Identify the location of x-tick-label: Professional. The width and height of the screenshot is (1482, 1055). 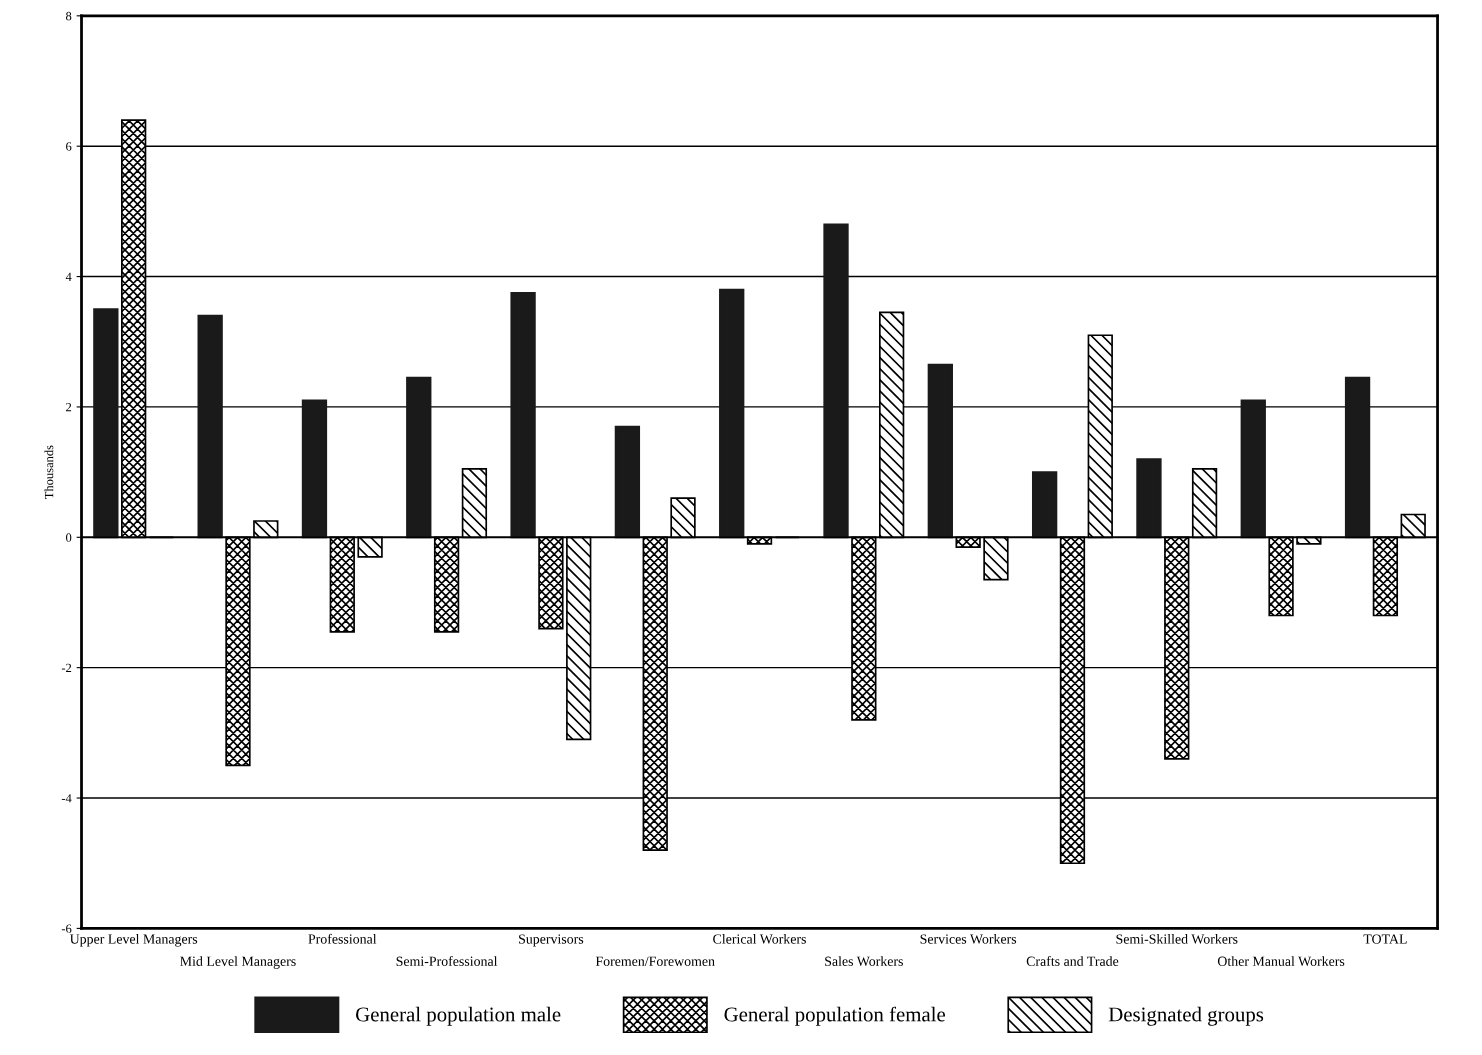
(342, 938).